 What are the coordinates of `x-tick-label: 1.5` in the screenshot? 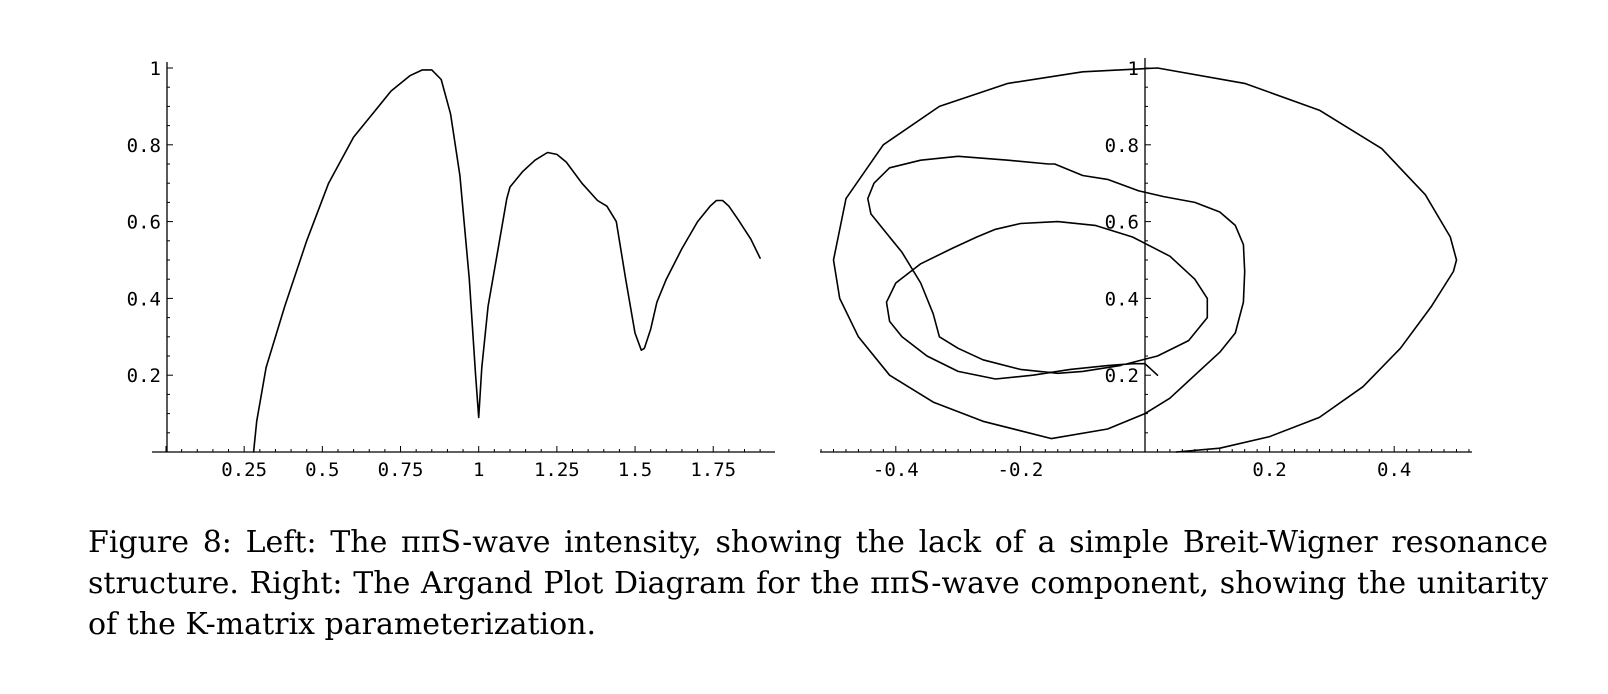 It's located at (635, 470).